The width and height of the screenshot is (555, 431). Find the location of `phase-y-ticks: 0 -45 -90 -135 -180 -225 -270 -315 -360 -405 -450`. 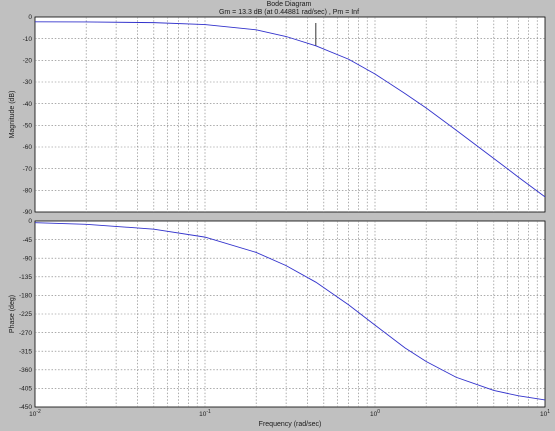

phase-y-ticks: 0 -45 -90 -135 -180 -225 -270 -315 -360 -405 -450 is located at coordinates (25, 314).